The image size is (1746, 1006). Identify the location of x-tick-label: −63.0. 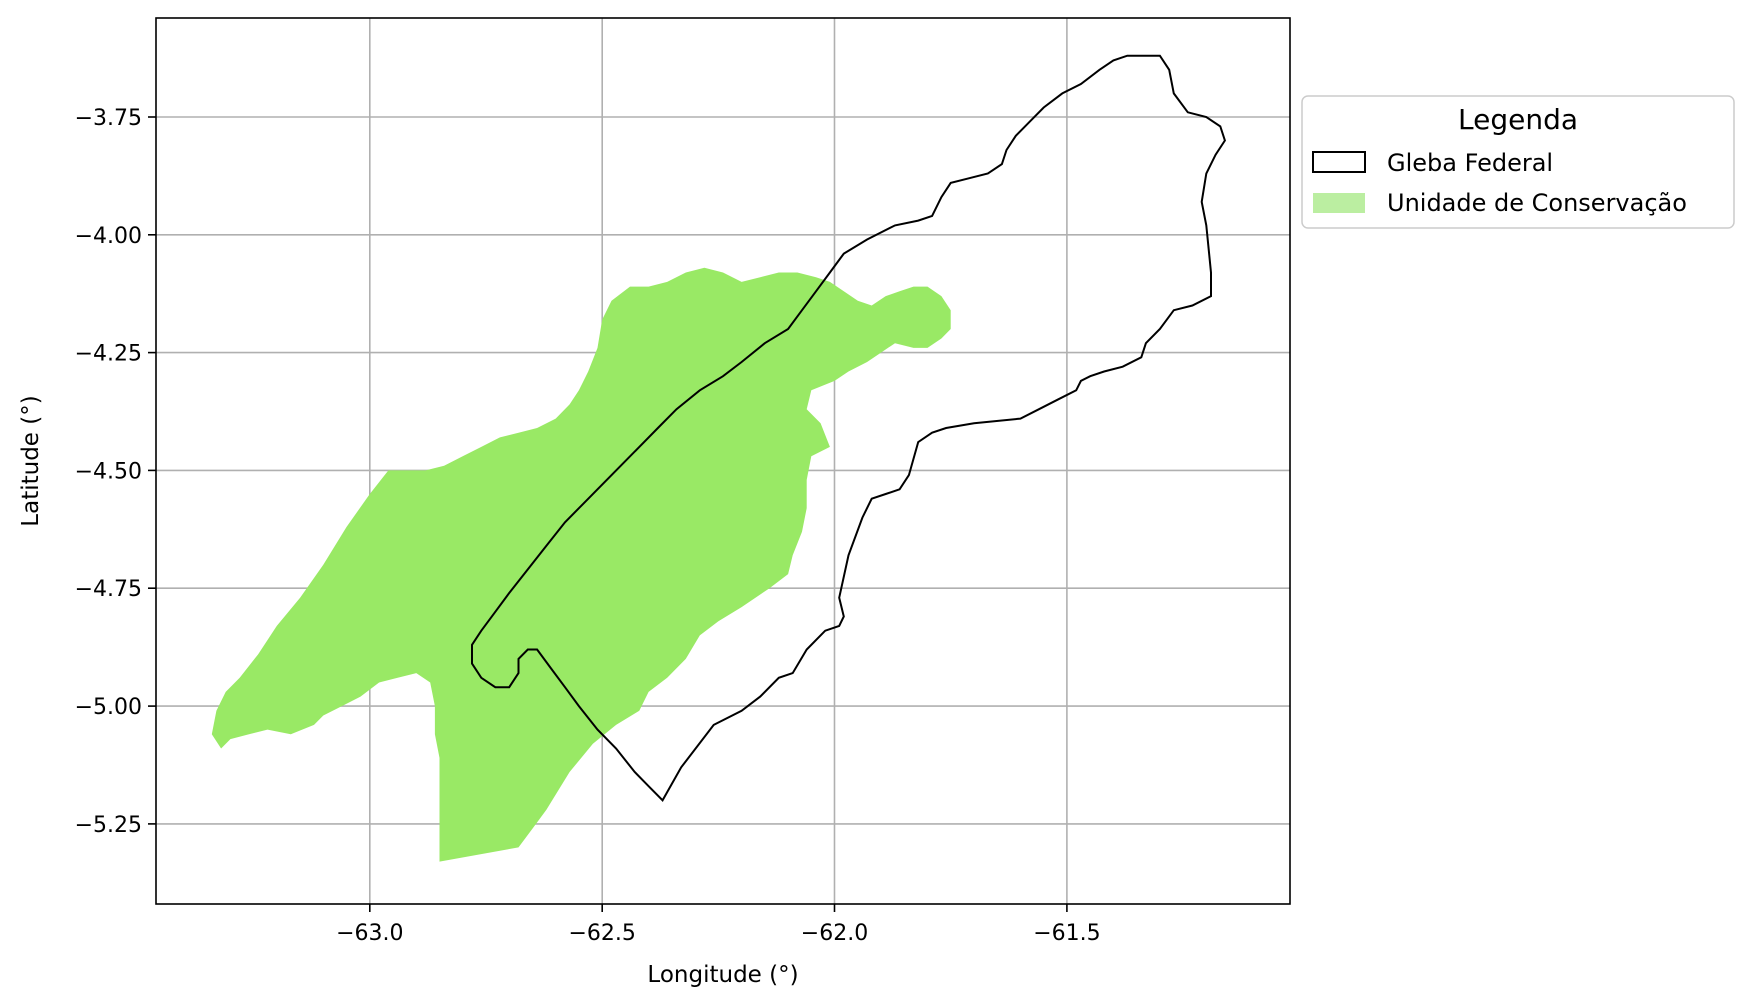
(369, 933).